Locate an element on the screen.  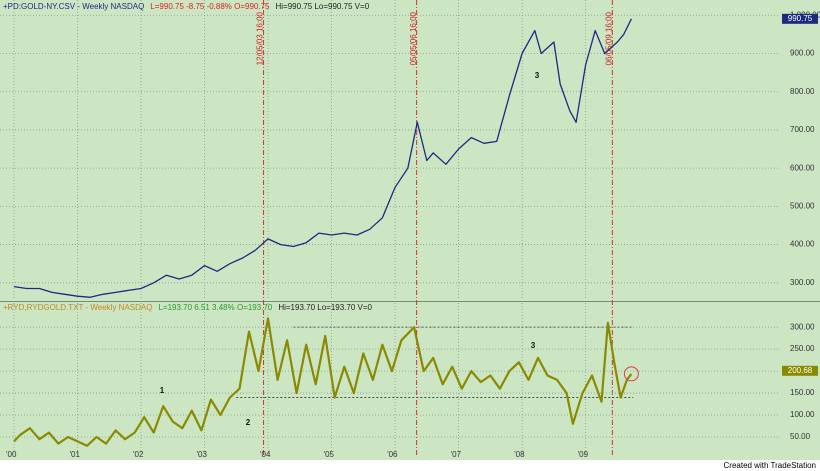
header-part: +PD:GOLD-NY.CSV - Weekly NASDAQ is located at coordinates (73, 6).